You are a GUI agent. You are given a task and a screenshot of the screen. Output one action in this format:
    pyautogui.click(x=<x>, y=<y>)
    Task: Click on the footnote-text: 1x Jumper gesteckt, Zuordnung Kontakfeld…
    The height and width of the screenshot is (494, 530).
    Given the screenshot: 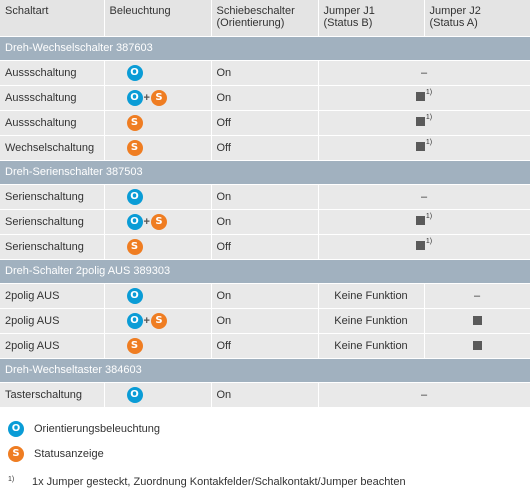 What is the action you would take?
    pyautogui.click(x=219, y=482)
    